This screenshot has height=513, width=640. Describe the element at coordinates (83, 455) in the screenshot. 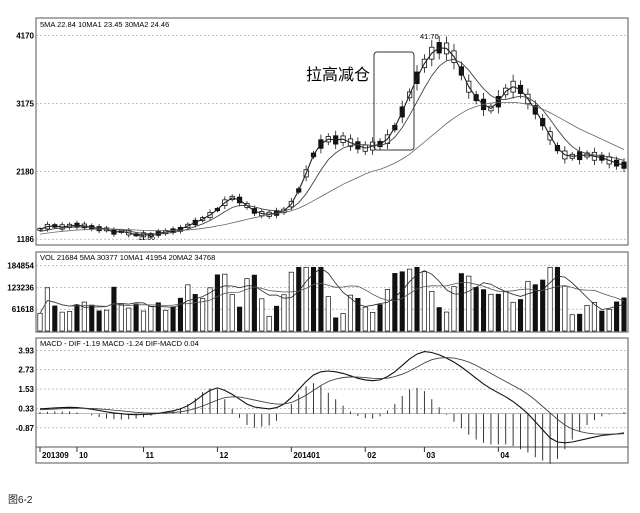

I see `x-tick-label: 10` at that location.